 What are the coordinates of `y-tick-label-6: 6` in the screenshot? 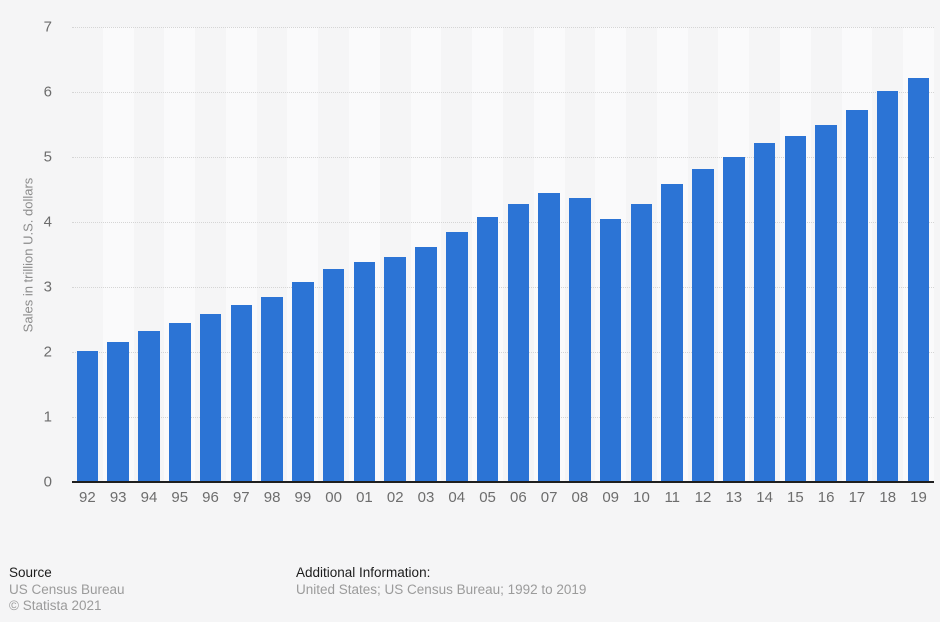 It's located at (47, 92).